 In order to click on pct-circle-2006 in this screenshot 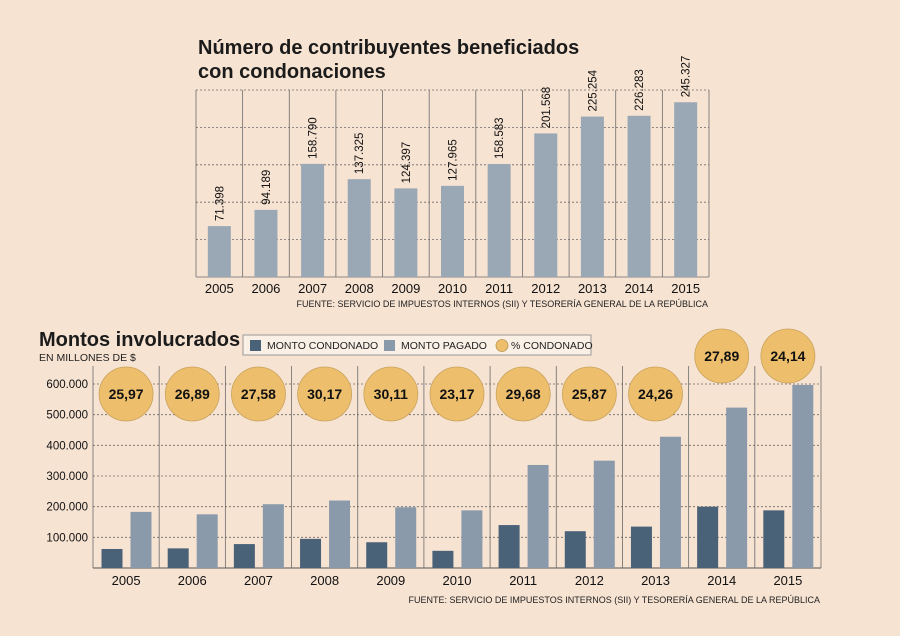, I will do `click(192, 394)`.